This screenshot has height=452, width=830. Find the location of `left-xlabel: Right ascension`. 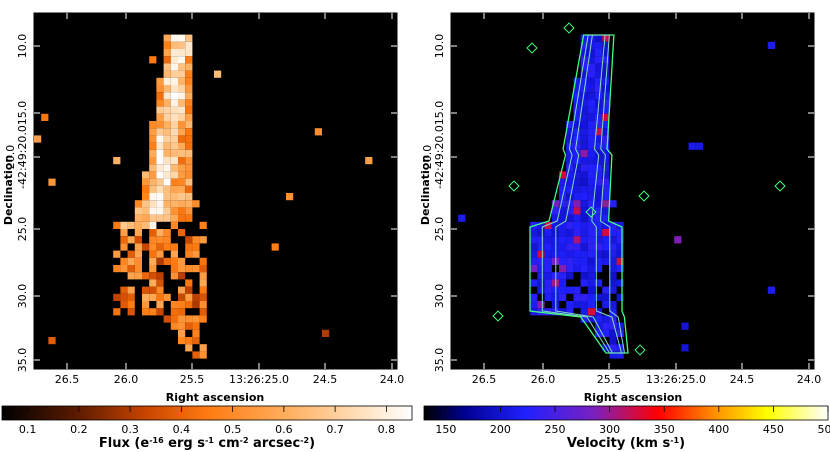

left-xlabel: Right ascension is located at coordinates (215, 397).